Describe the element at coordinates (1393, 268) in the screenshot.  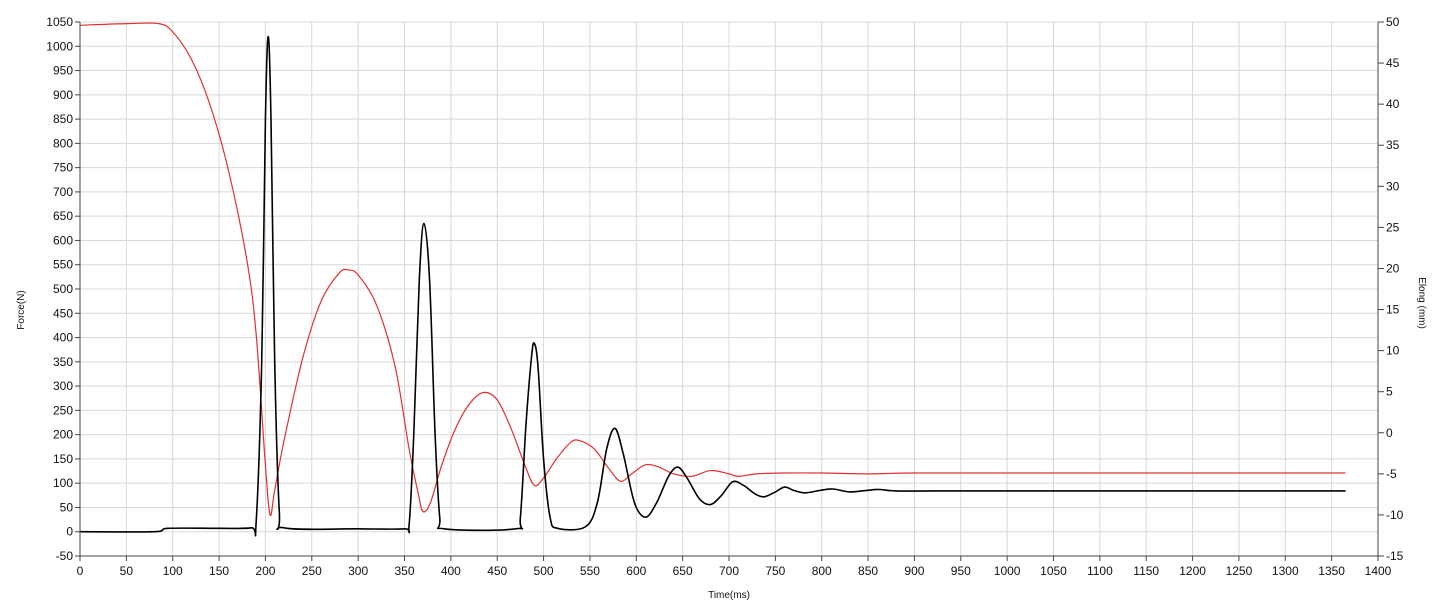
I see `y2-tick-label: 20` at that location.